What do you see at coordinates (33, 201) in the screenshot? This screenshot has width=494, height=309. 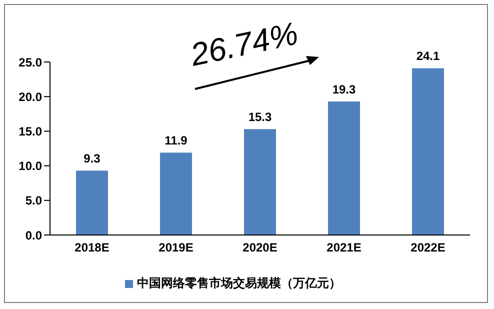 I see `y-tick-label: 5.0` at bounding box center [33, 201].